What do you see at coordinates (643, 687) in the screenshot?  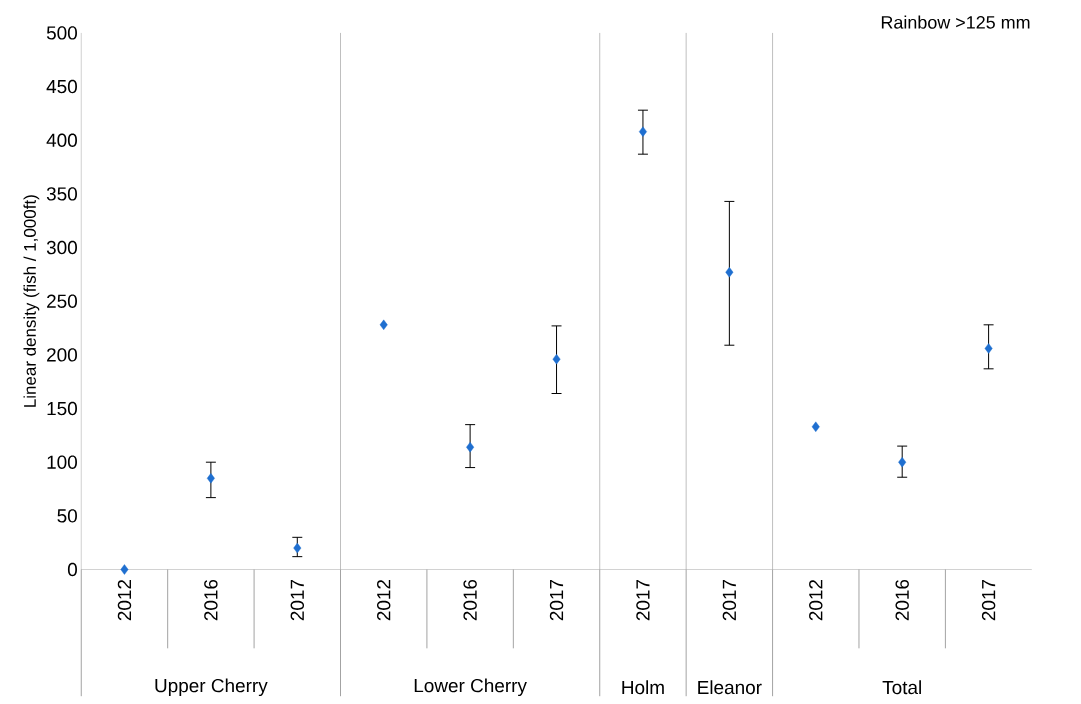 I see `text: Holm` at bounding box center [643, 687].